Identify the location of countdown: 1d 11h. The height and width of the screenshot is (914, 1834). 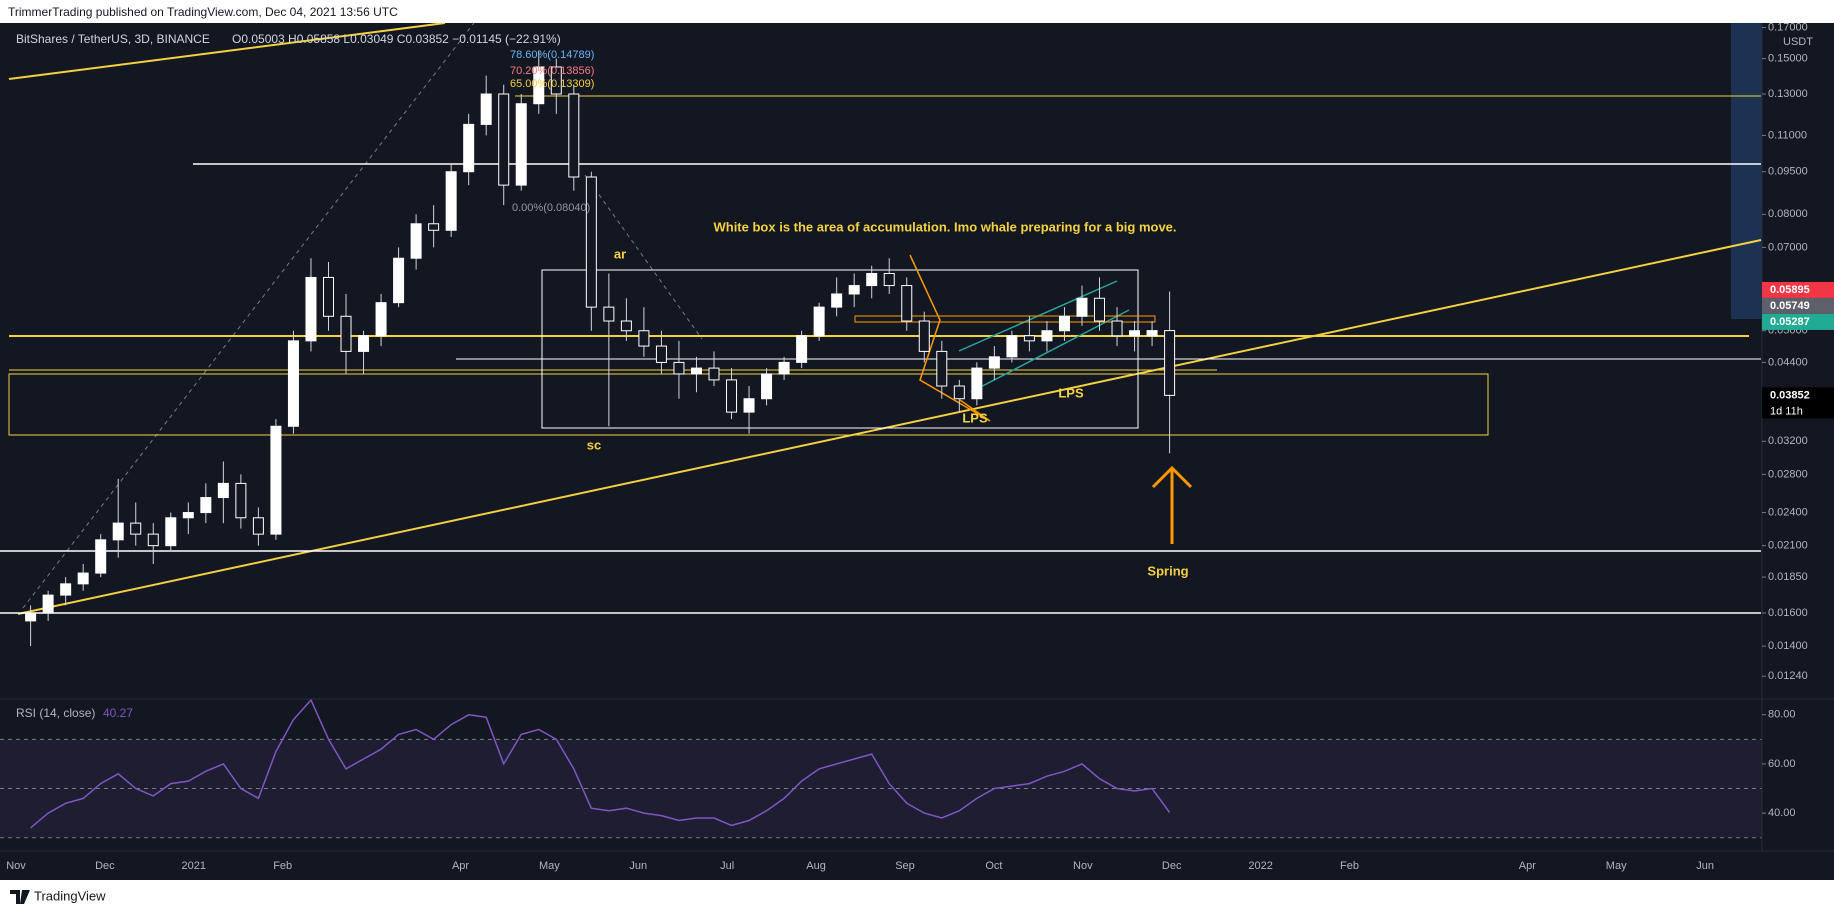
(1786, 411).